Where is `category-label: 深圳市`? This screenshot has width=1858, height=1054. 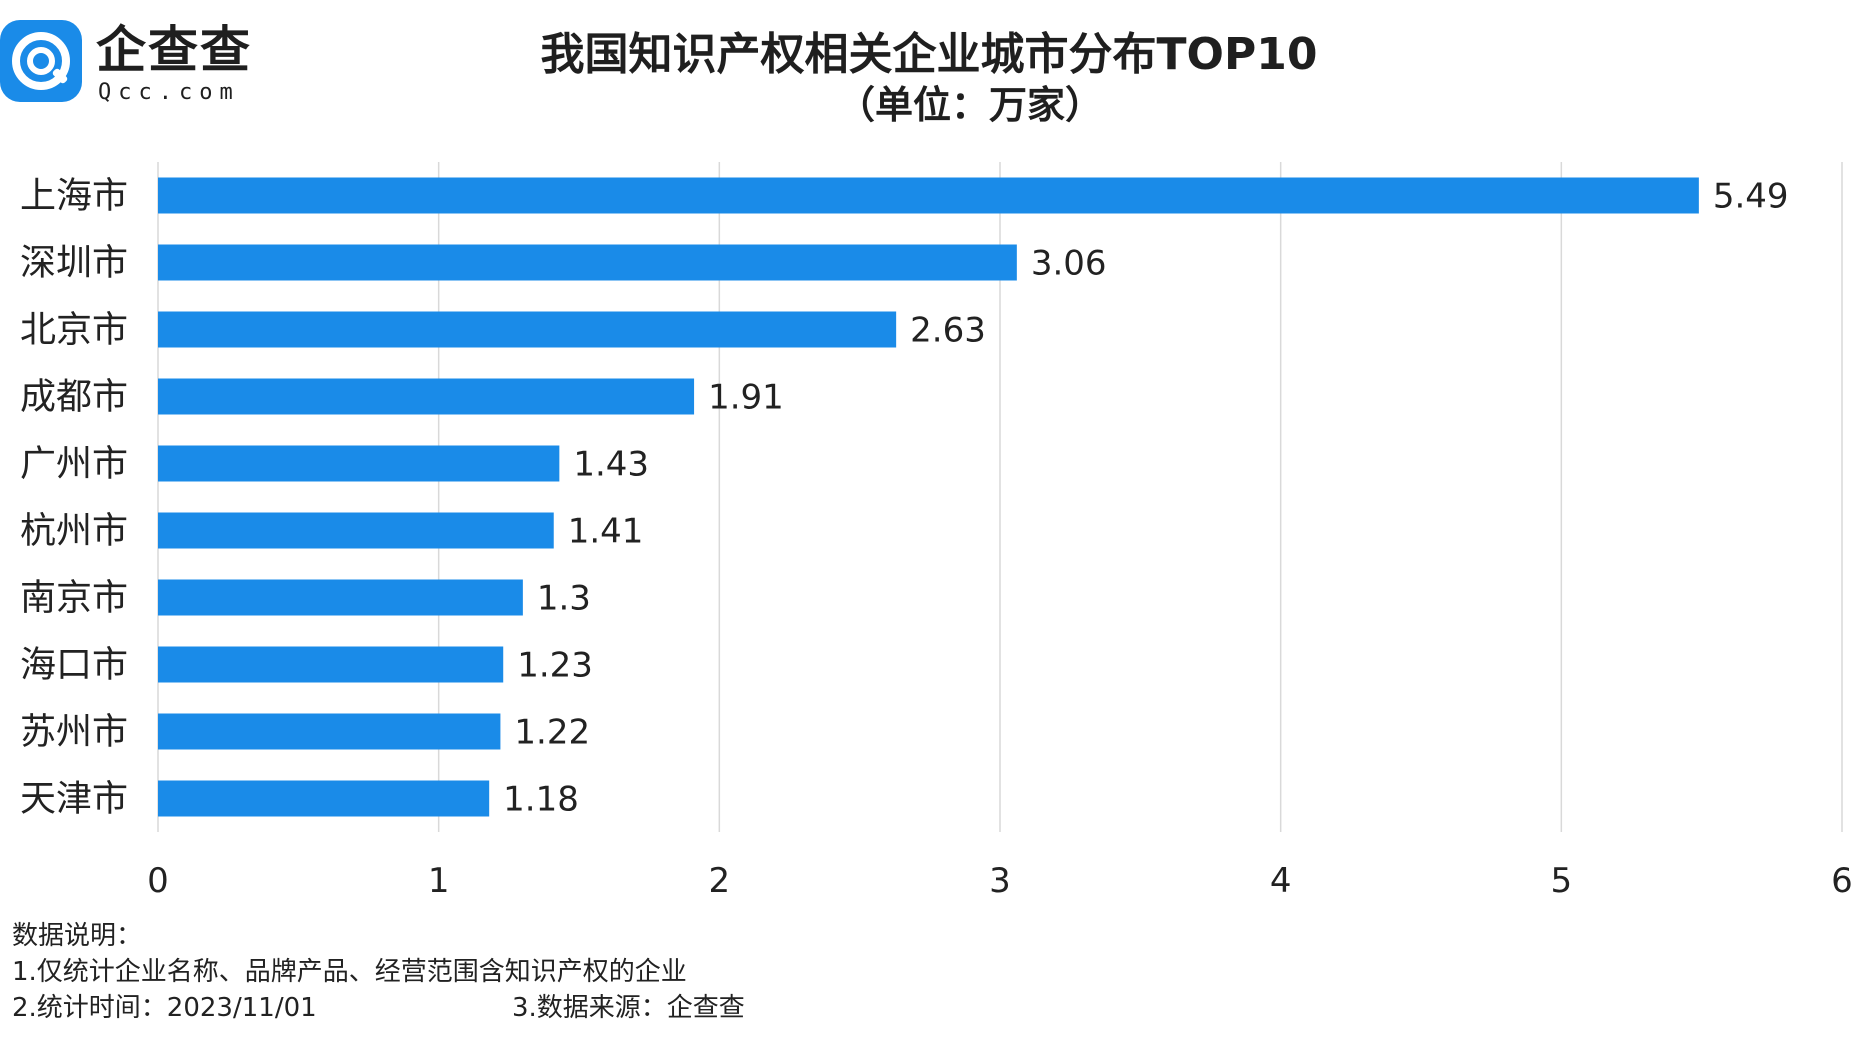
category-label: 深圳市 is located at coordinates (74, 263).